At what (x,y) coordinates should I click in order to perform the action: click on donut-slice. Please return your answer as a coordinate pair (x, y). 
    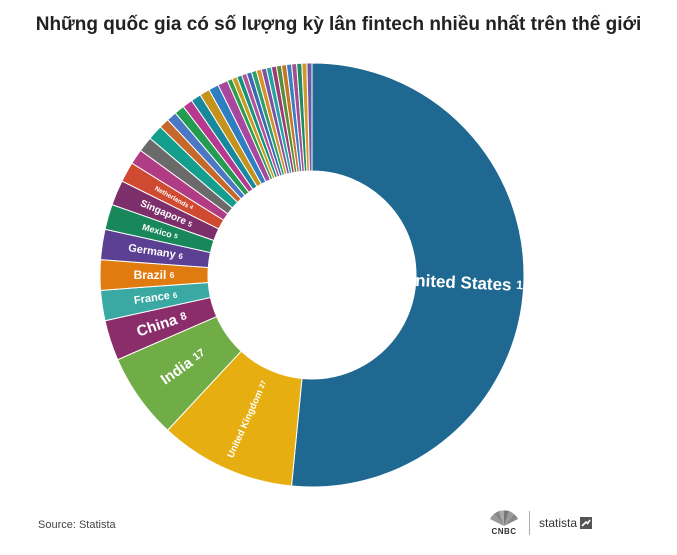
    Looking at the image, I should click on (309, 117).